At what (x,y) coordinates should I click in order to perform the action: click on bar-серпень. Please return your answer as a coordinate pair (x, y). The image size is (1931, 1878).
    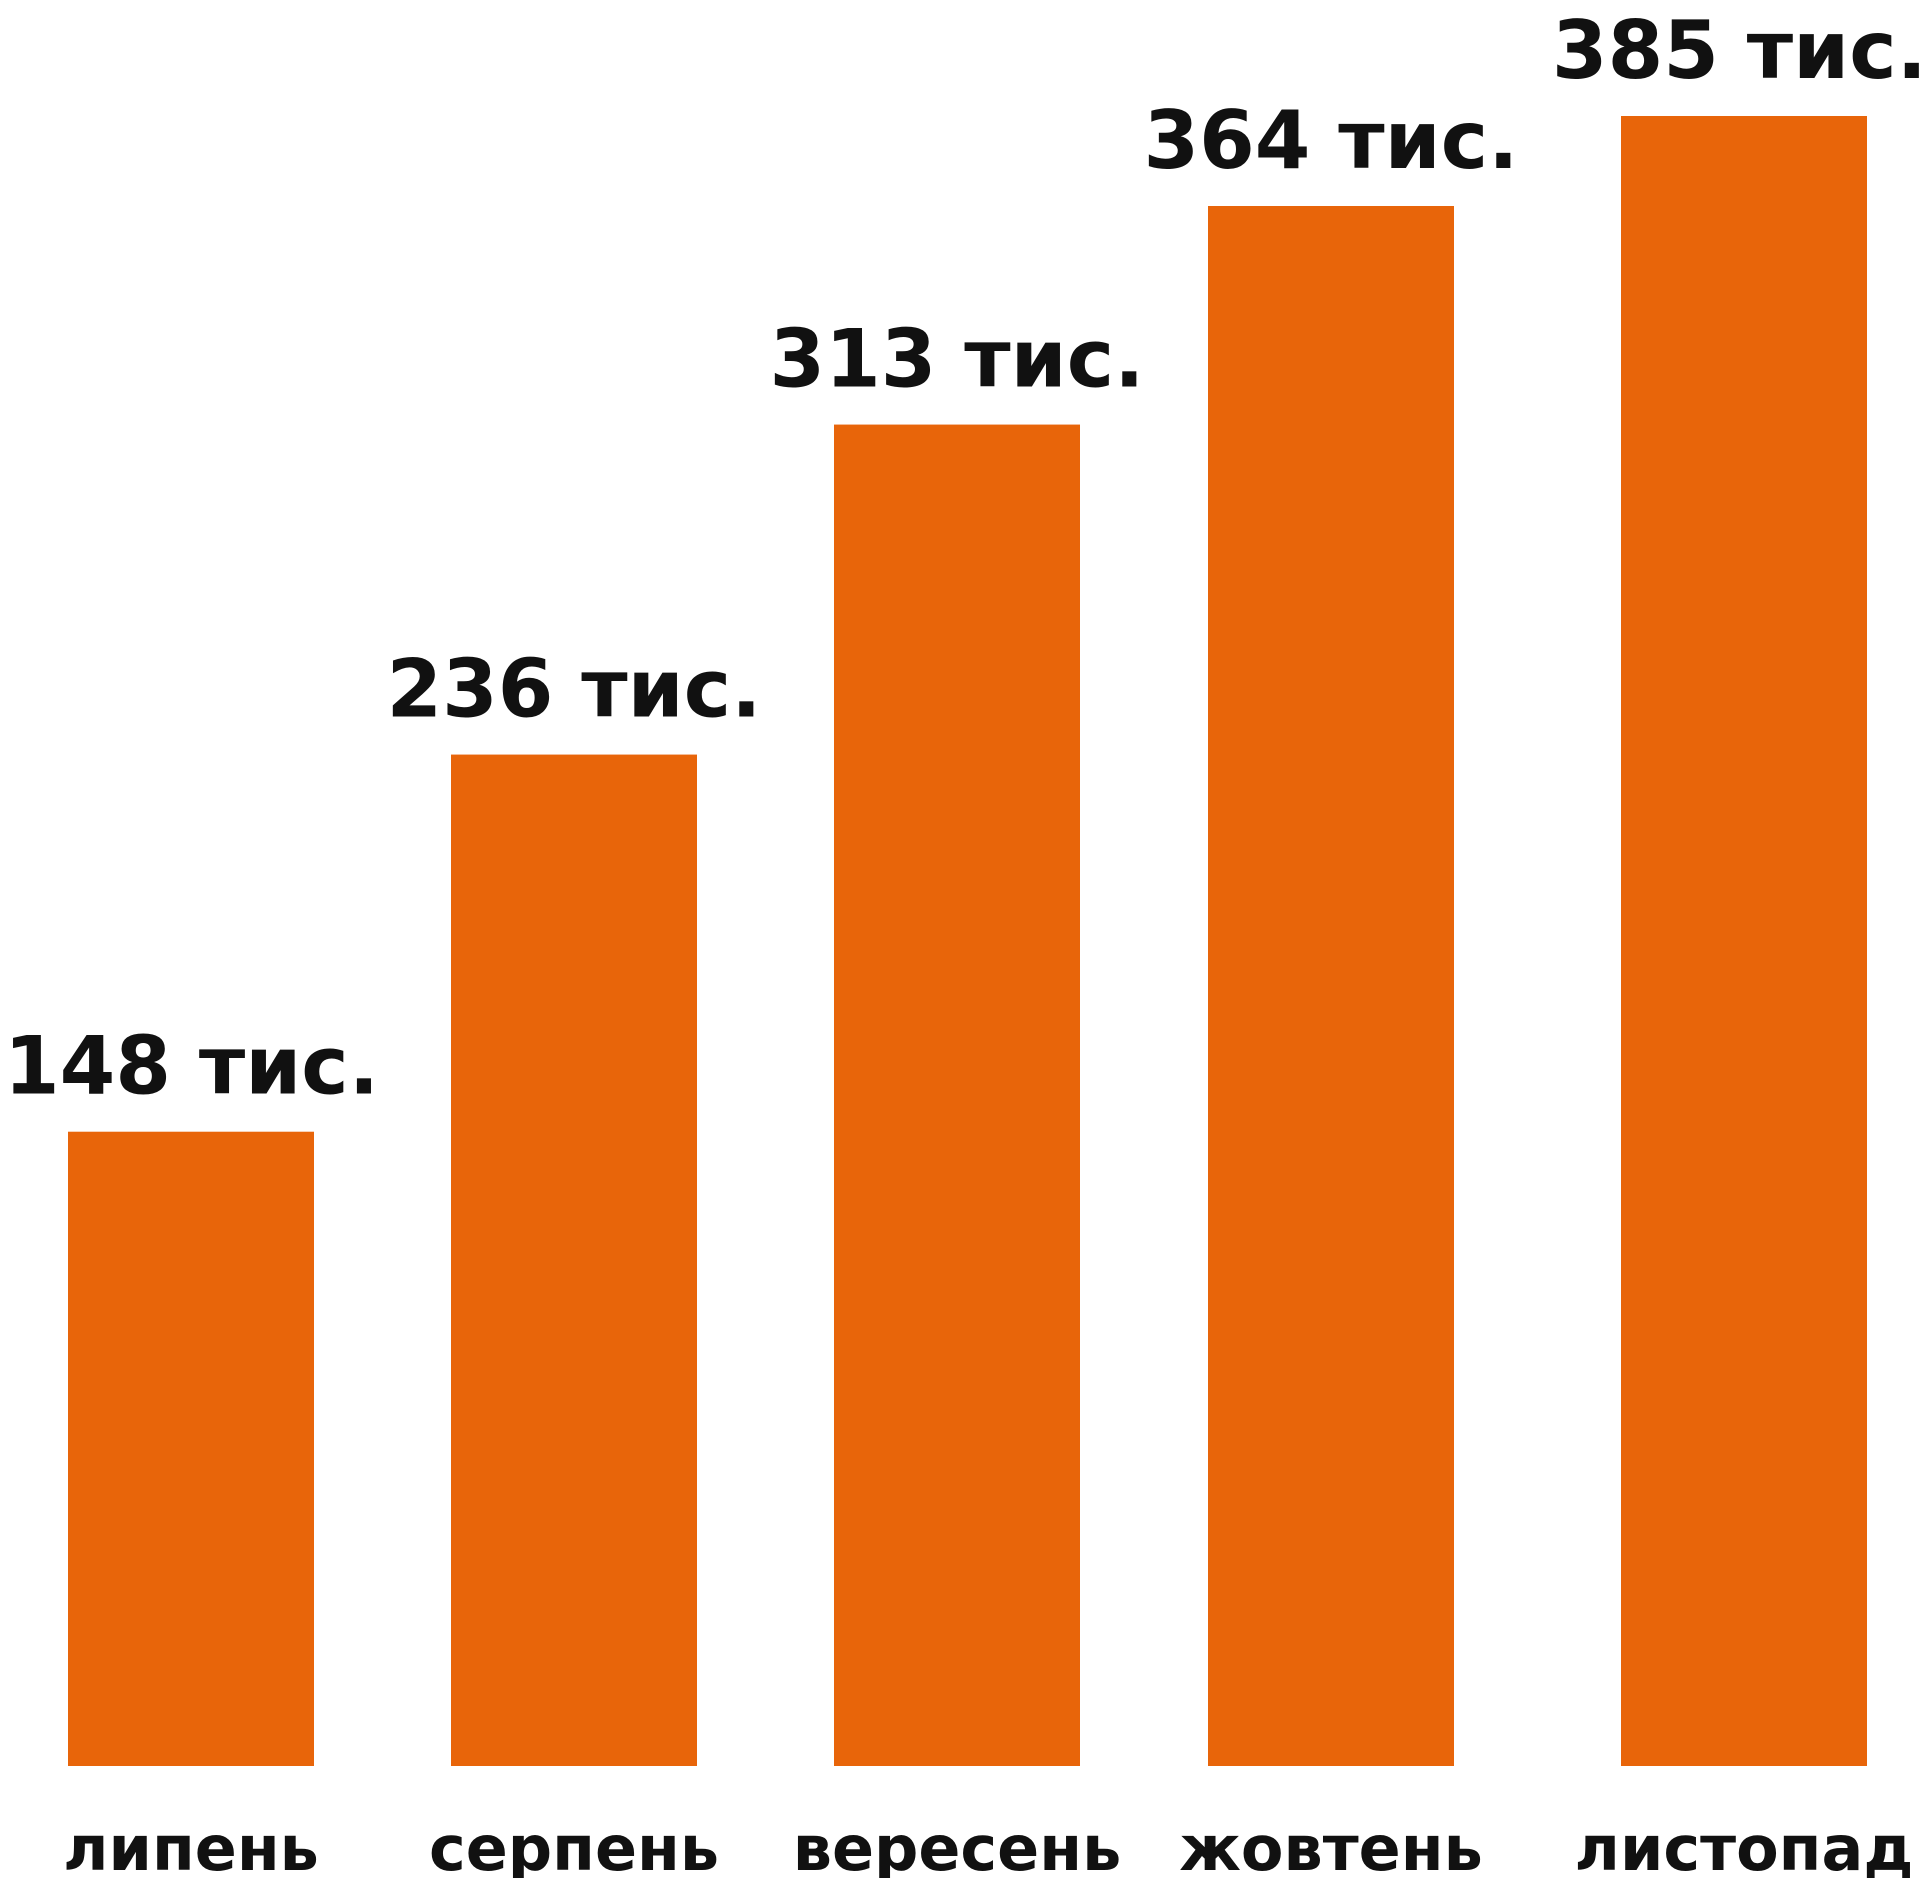
    Looking at the image, I should click on (574, 1260).